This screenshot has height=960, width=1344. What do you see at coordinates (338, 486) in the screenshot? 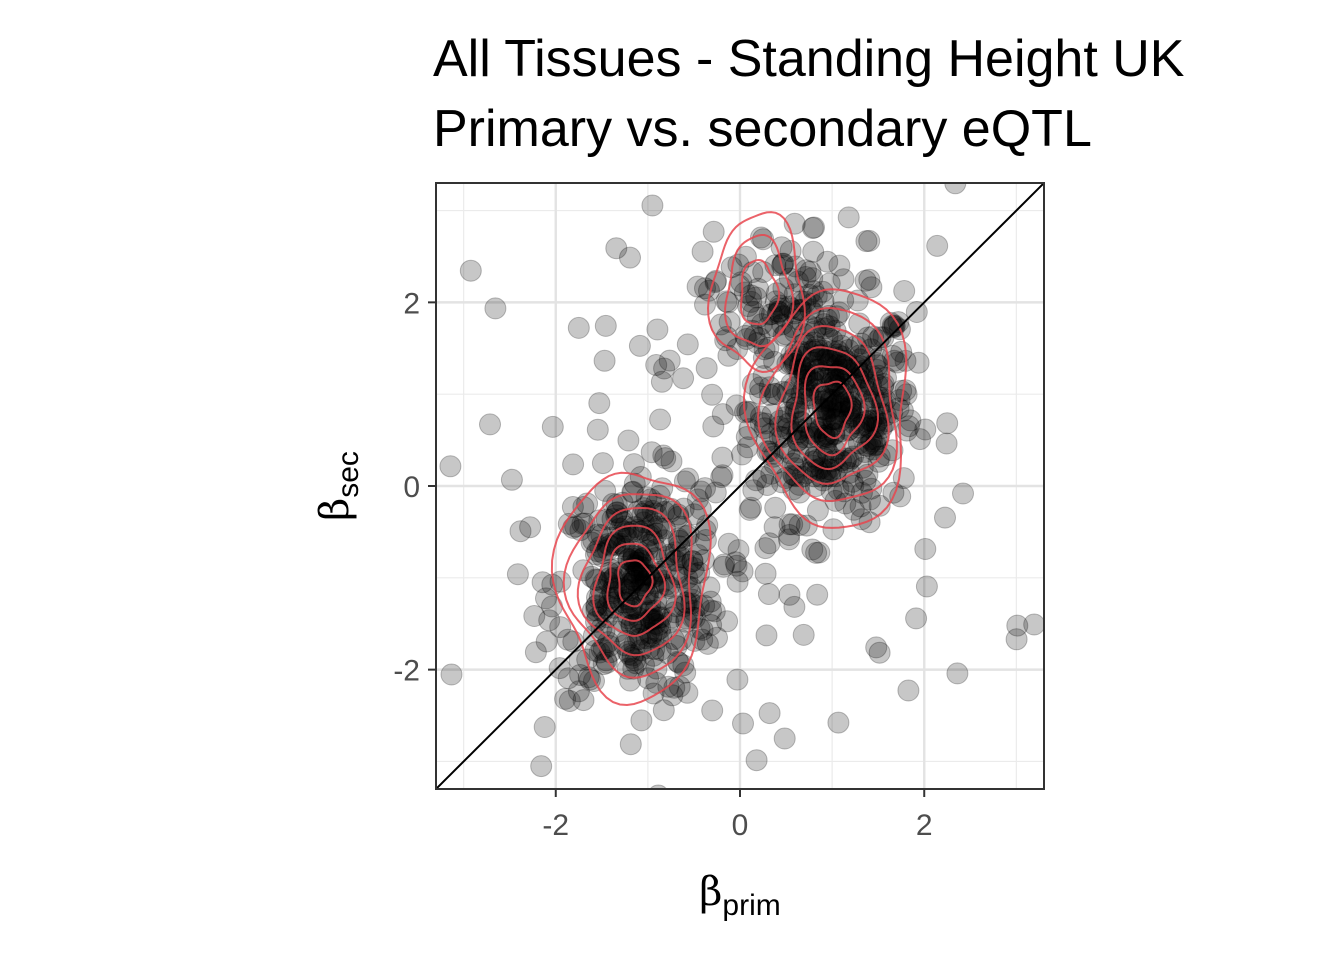
I see `y-axis-title: βsec` at bounding box center [338, 486].